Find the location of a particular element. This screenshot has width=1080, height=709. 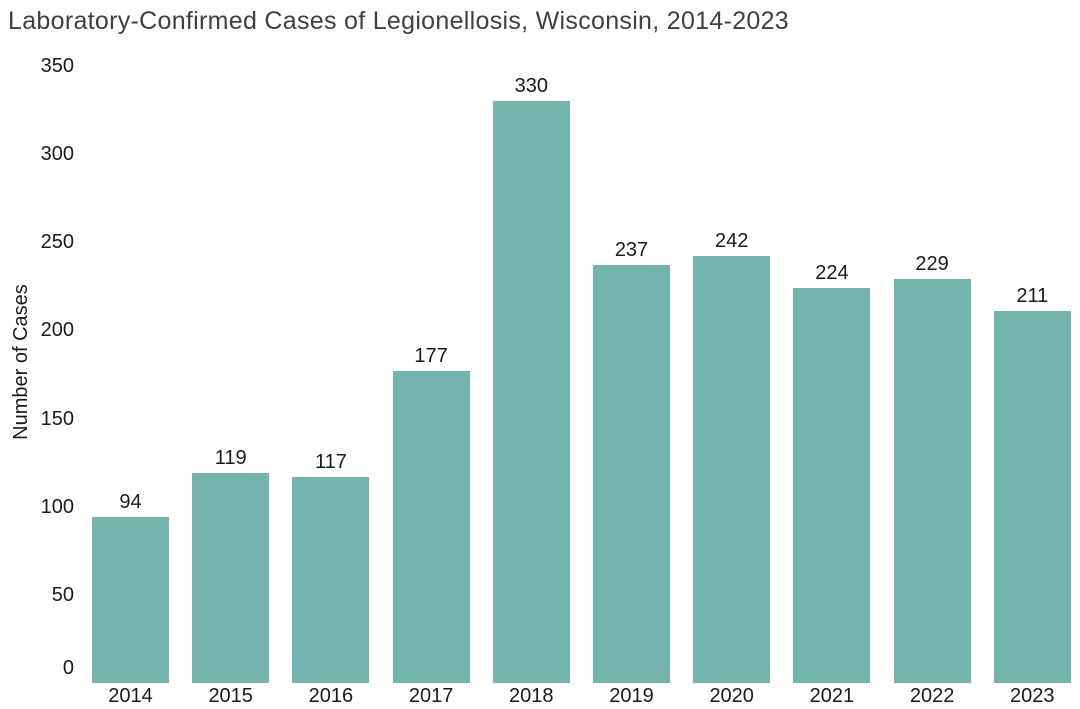

bar-value-label-2016: 117 is located at coordinates (330, 461).